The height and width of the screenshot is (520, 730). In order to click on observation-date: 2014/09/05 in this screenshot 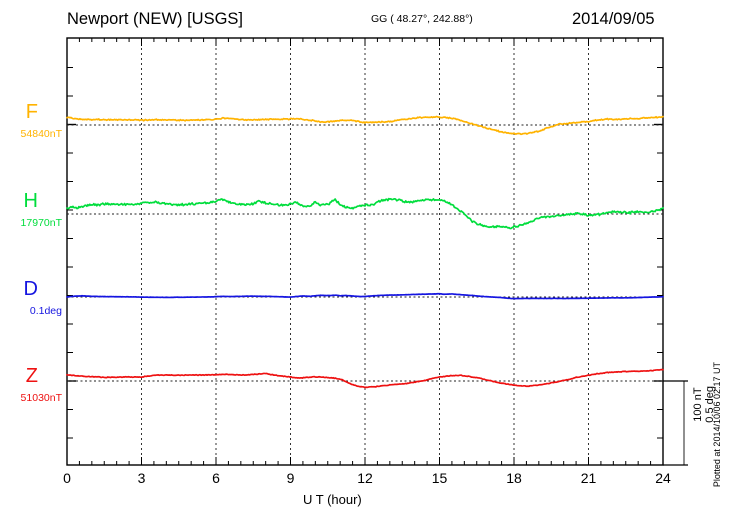, I will do `click(613, 19)`.